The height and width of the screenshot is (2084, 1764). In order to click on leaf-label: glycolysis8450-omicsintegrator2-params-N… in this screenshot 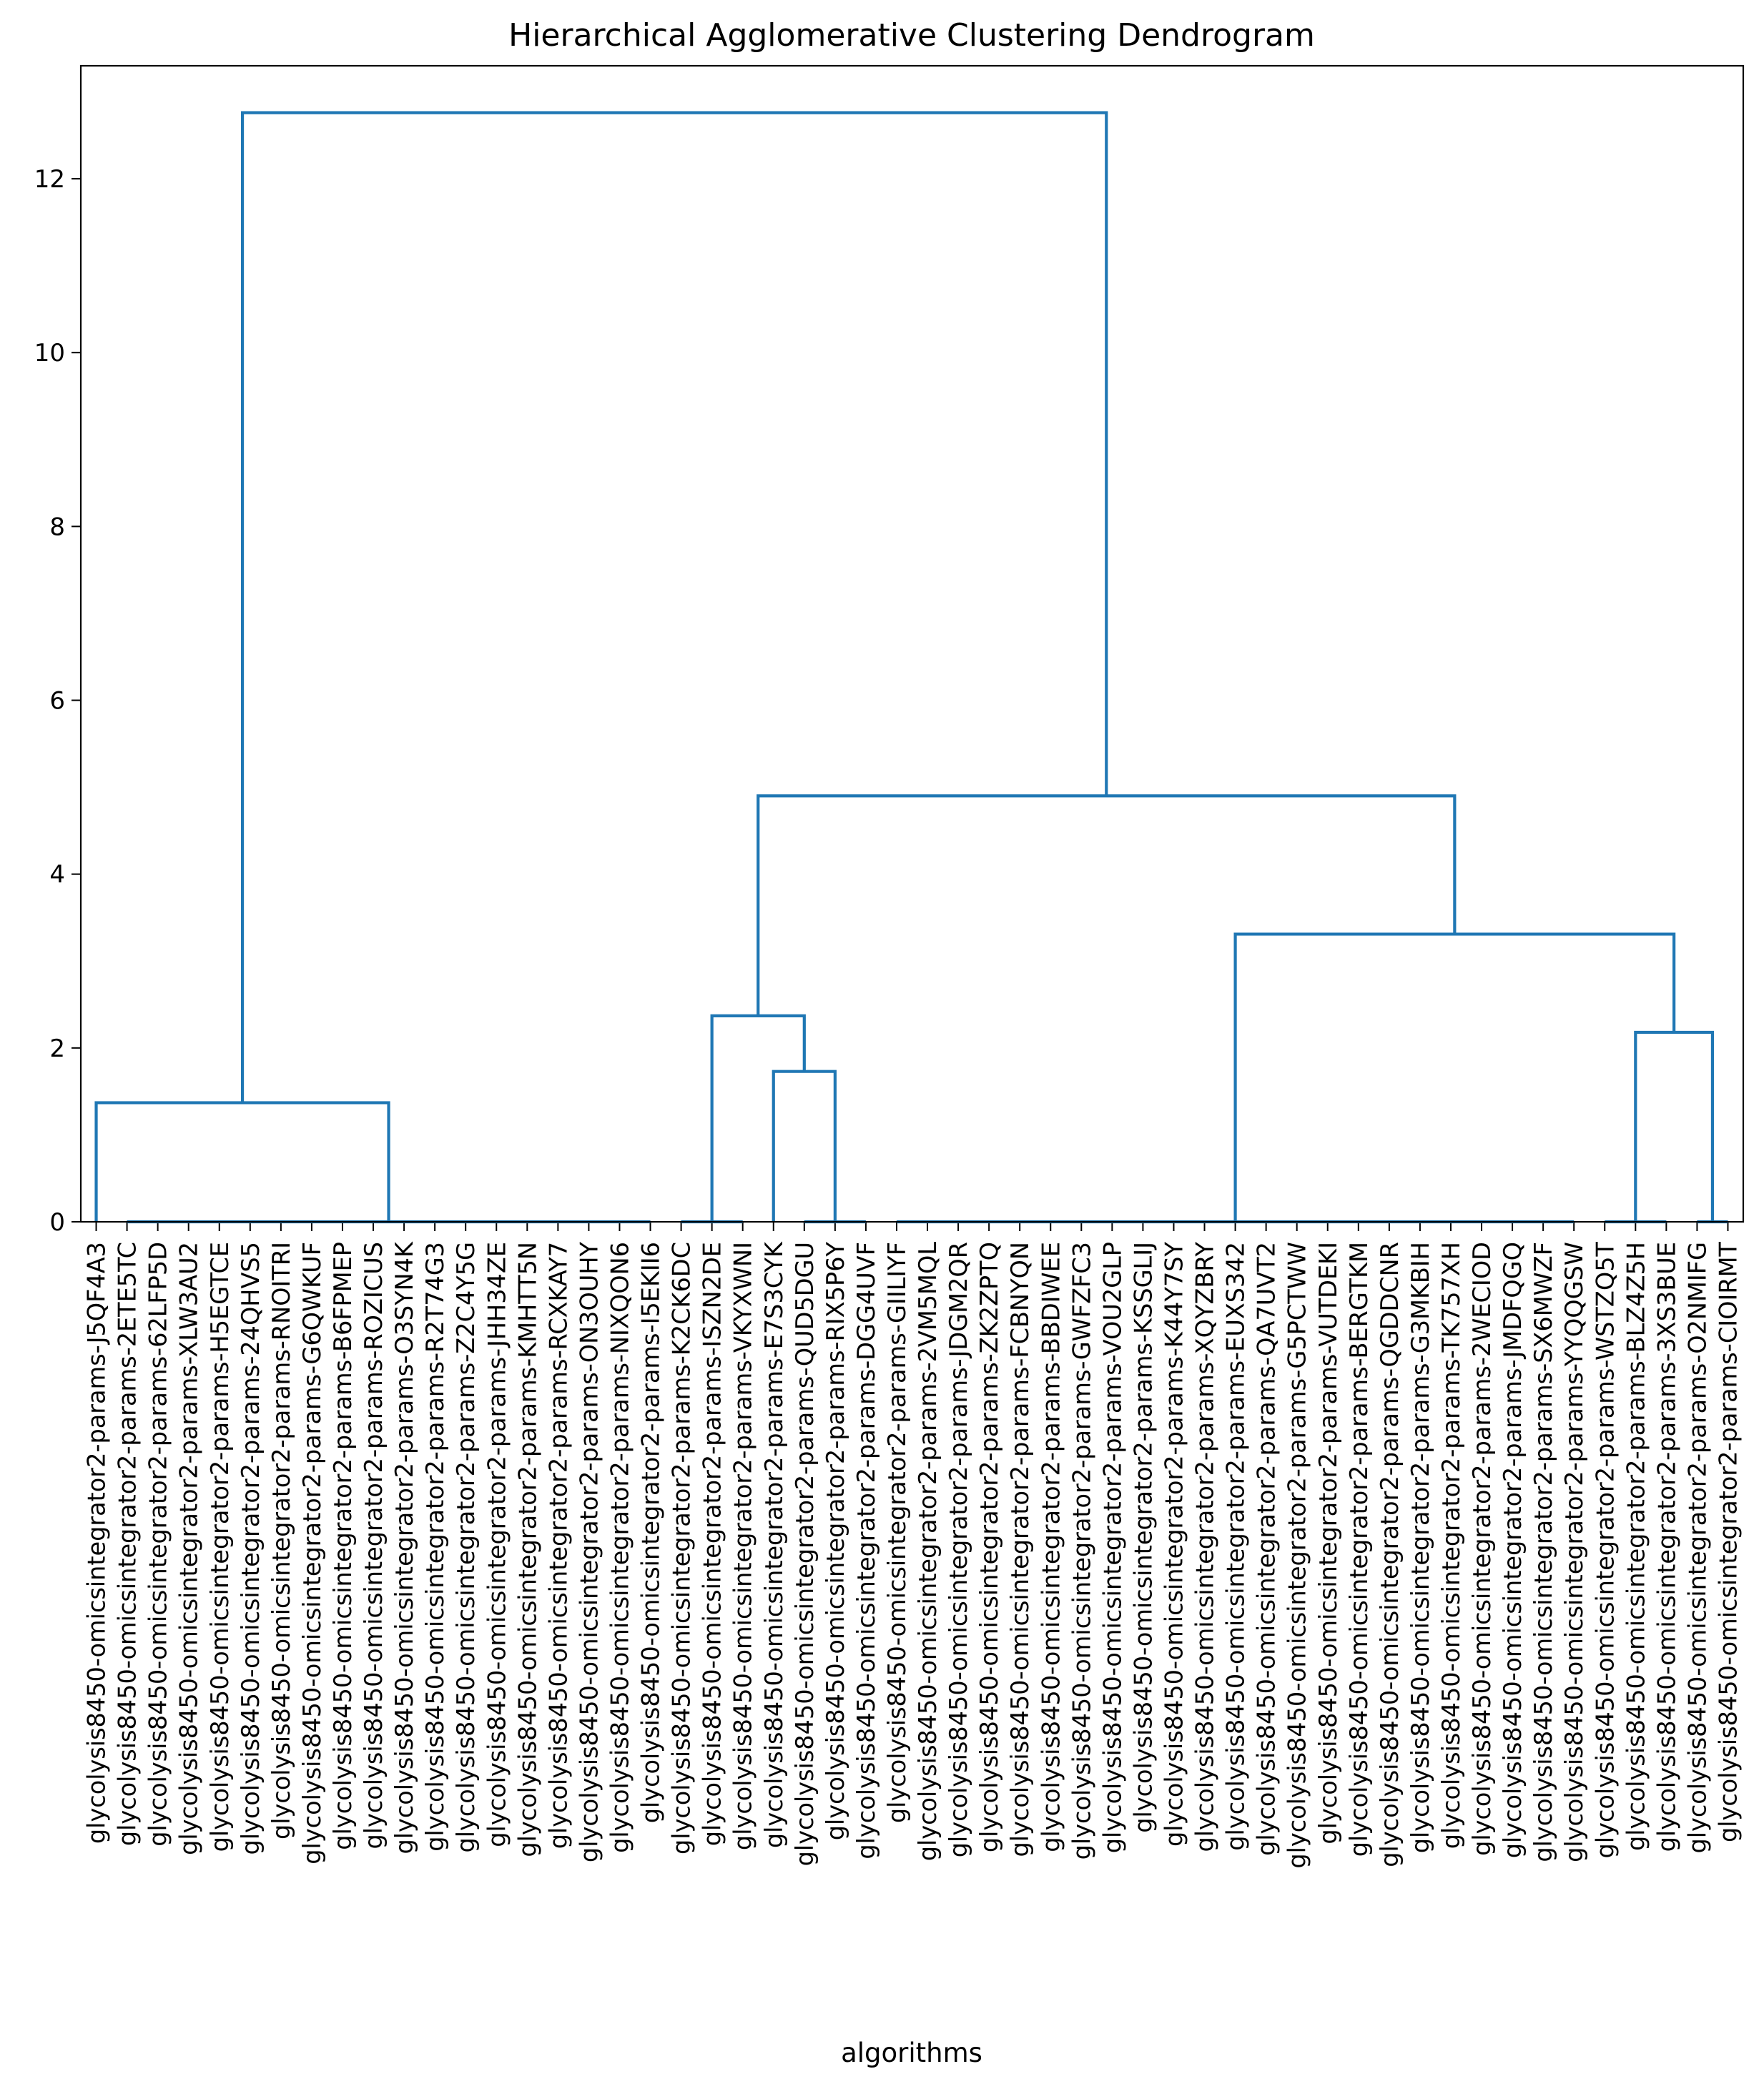, I will do `click(620, 1547)`.